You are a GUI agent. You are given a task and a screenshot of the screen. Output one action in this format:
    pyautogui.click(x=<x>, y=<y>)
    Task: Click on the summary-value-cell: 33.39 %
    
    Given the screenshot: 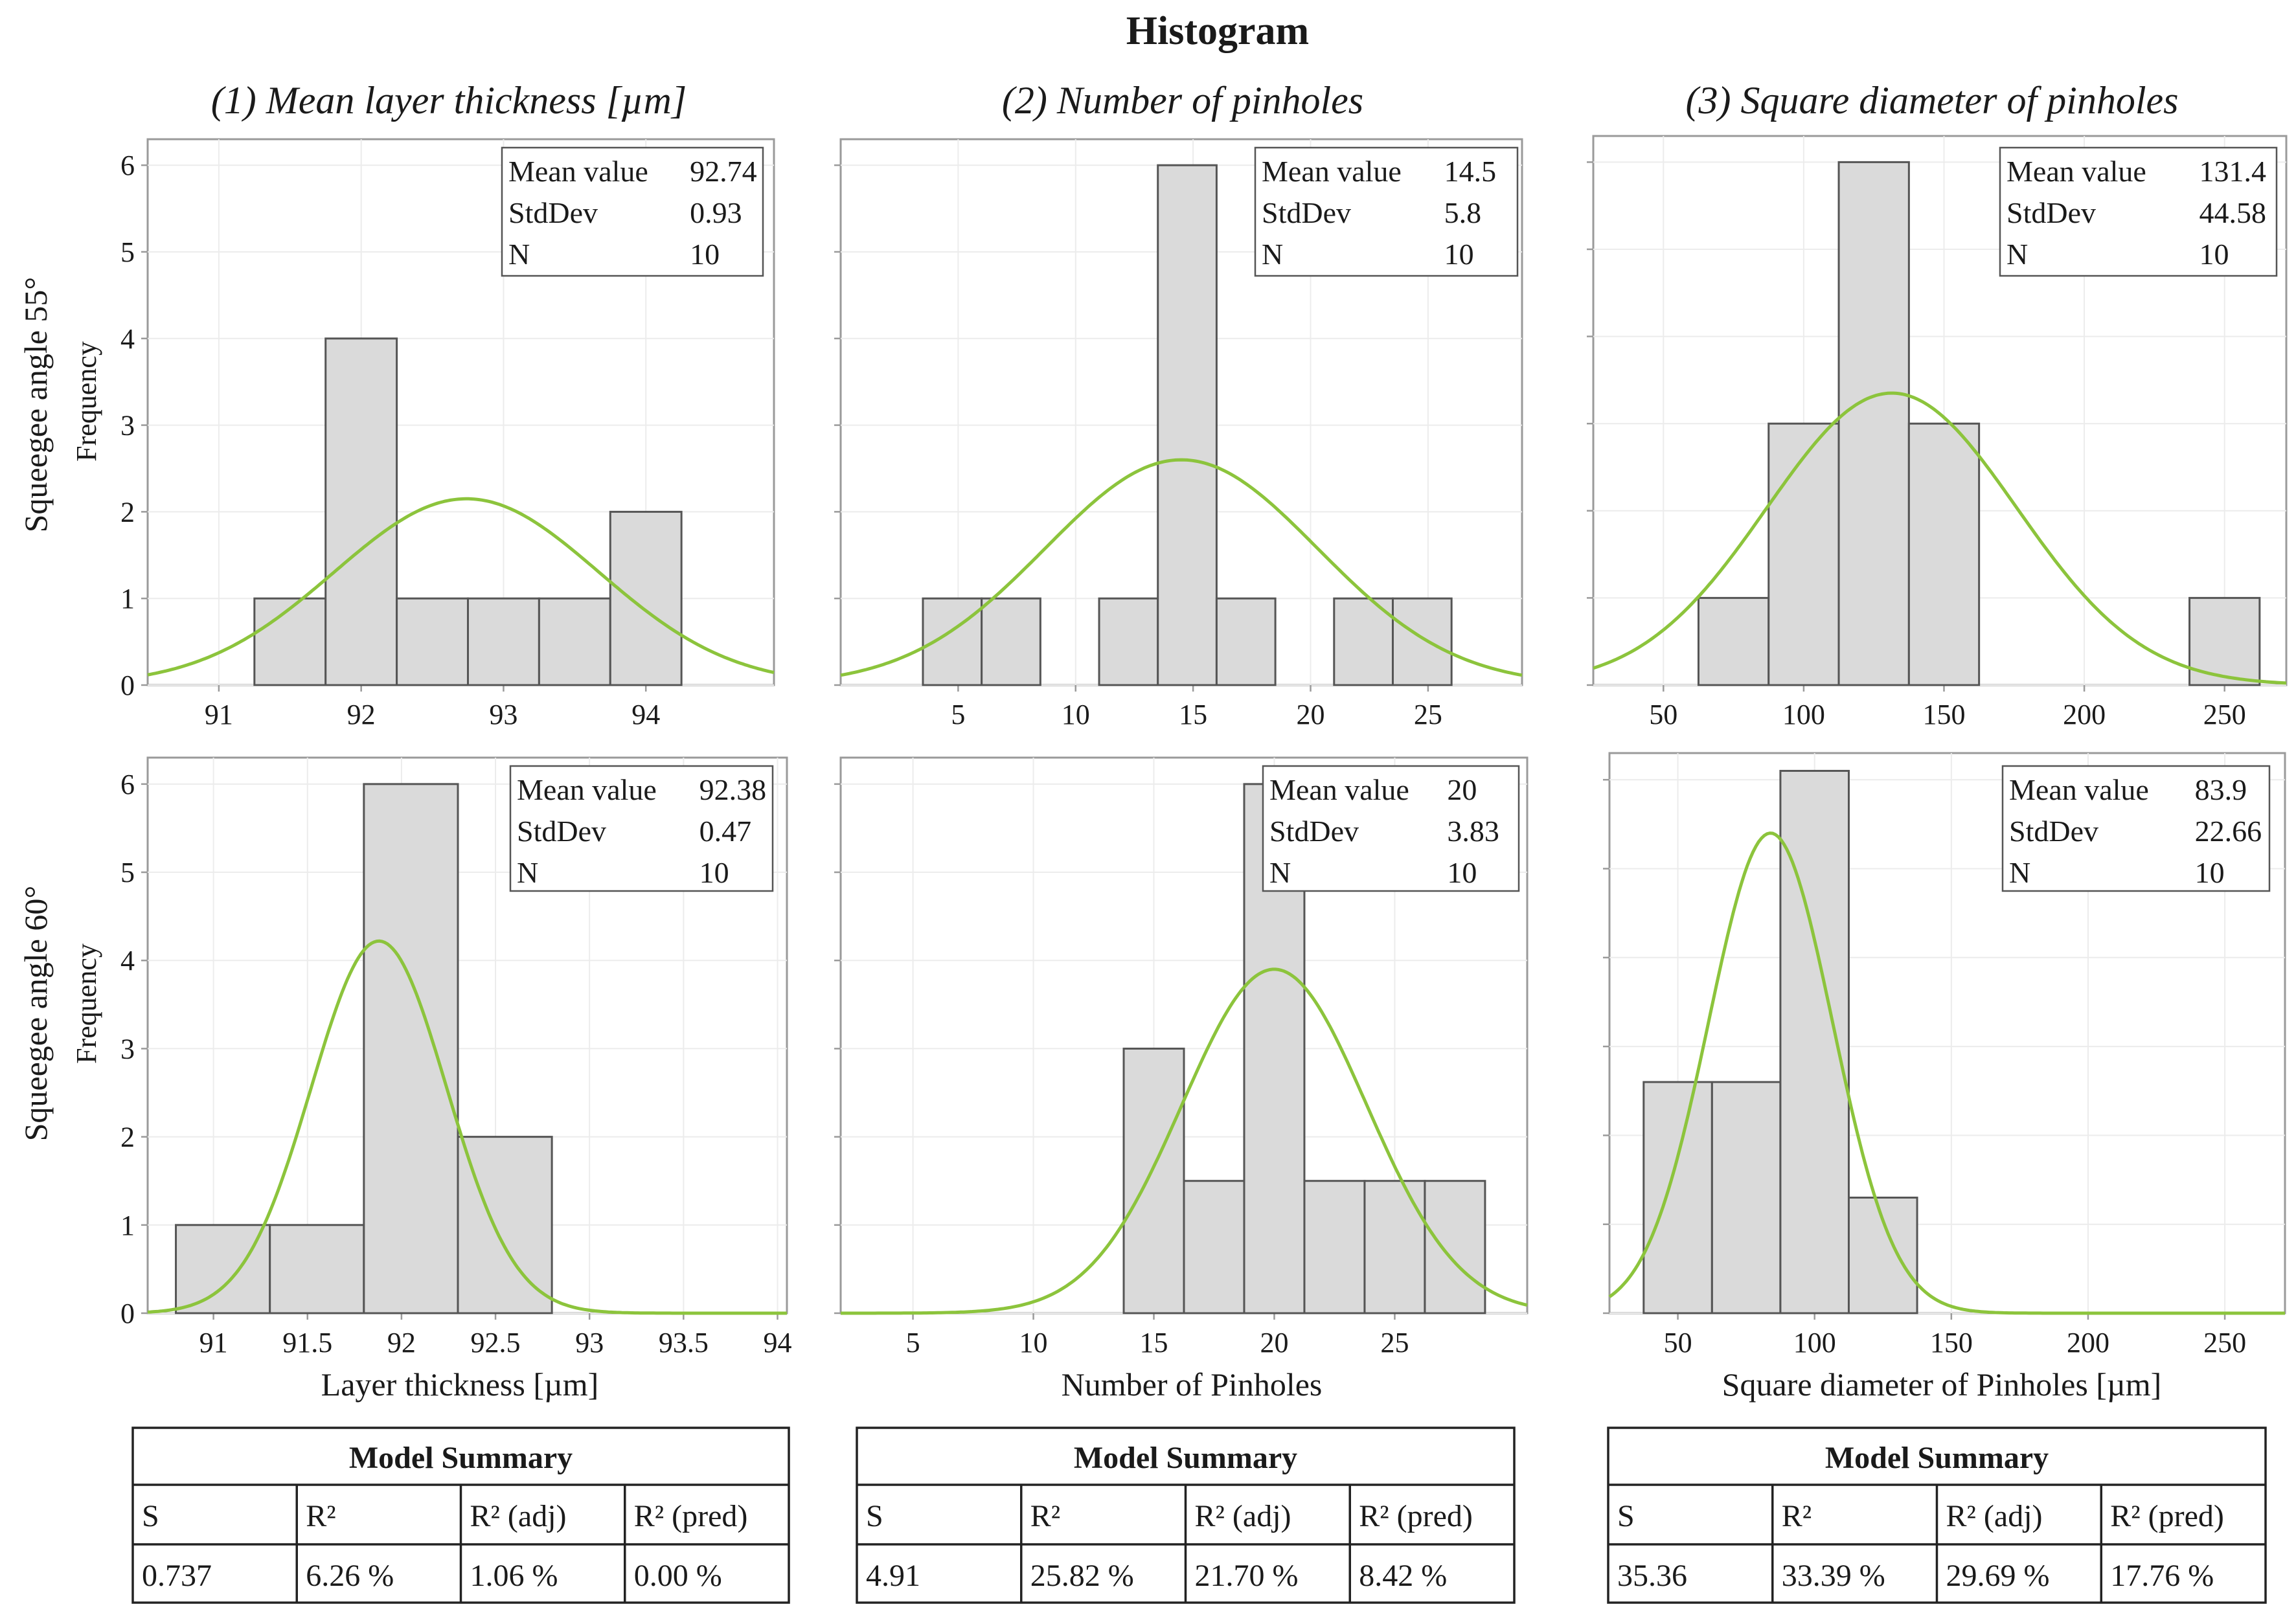 What is the action you would take?
    pyautogui.click(x=1833, y=1576)
    